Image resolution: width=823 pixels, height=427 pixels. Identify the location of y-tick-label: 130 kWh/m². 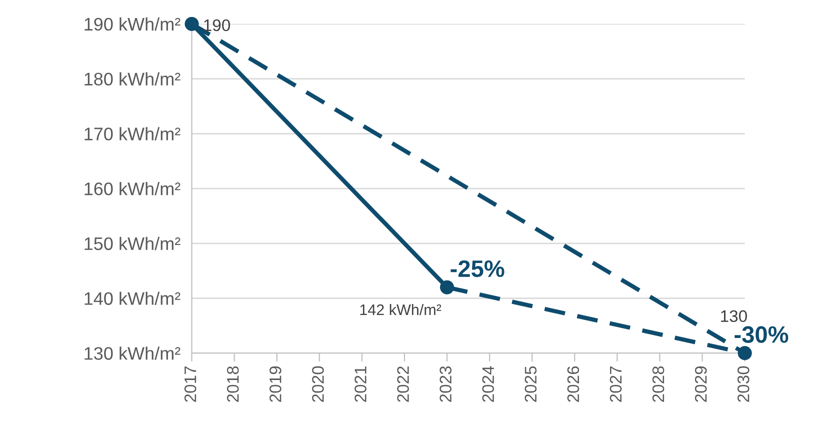
(132, 353).